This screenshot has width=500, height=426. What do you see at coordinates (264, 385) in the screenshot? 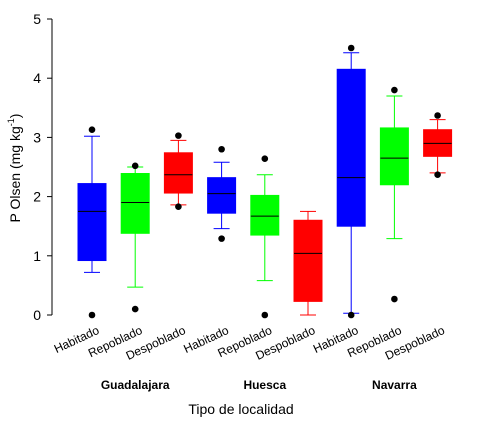
I see `group-label-huesca: Huesca` at bounding box center [264, 385].